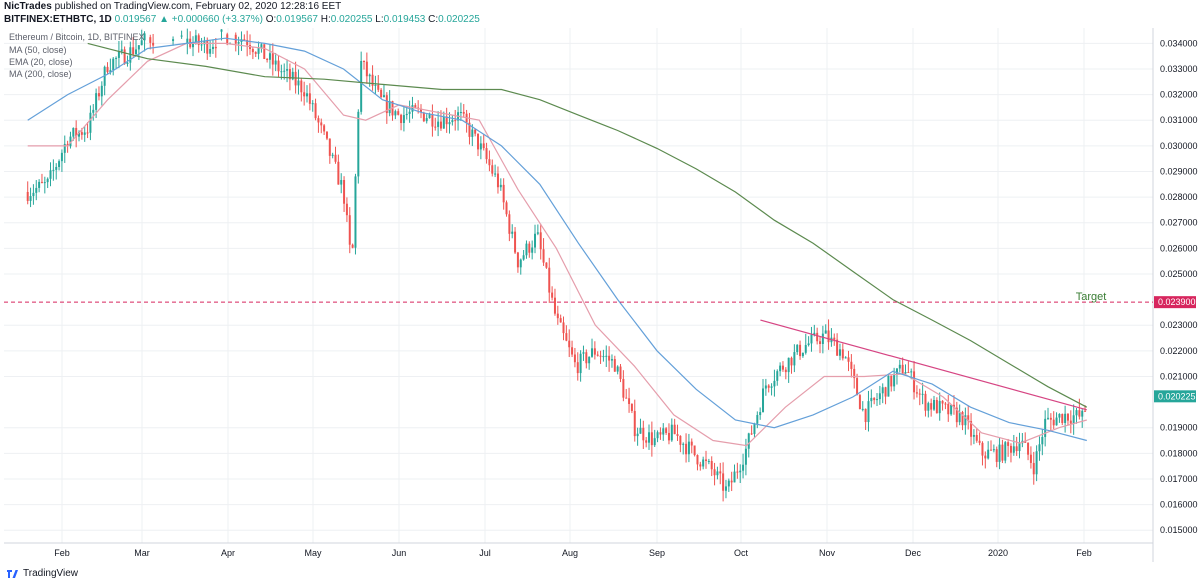 This screenshot has width=1200, height=586. Describe the element at coordinates (1175, 302) in the screenshot. I see `target-price-badge` at that location.